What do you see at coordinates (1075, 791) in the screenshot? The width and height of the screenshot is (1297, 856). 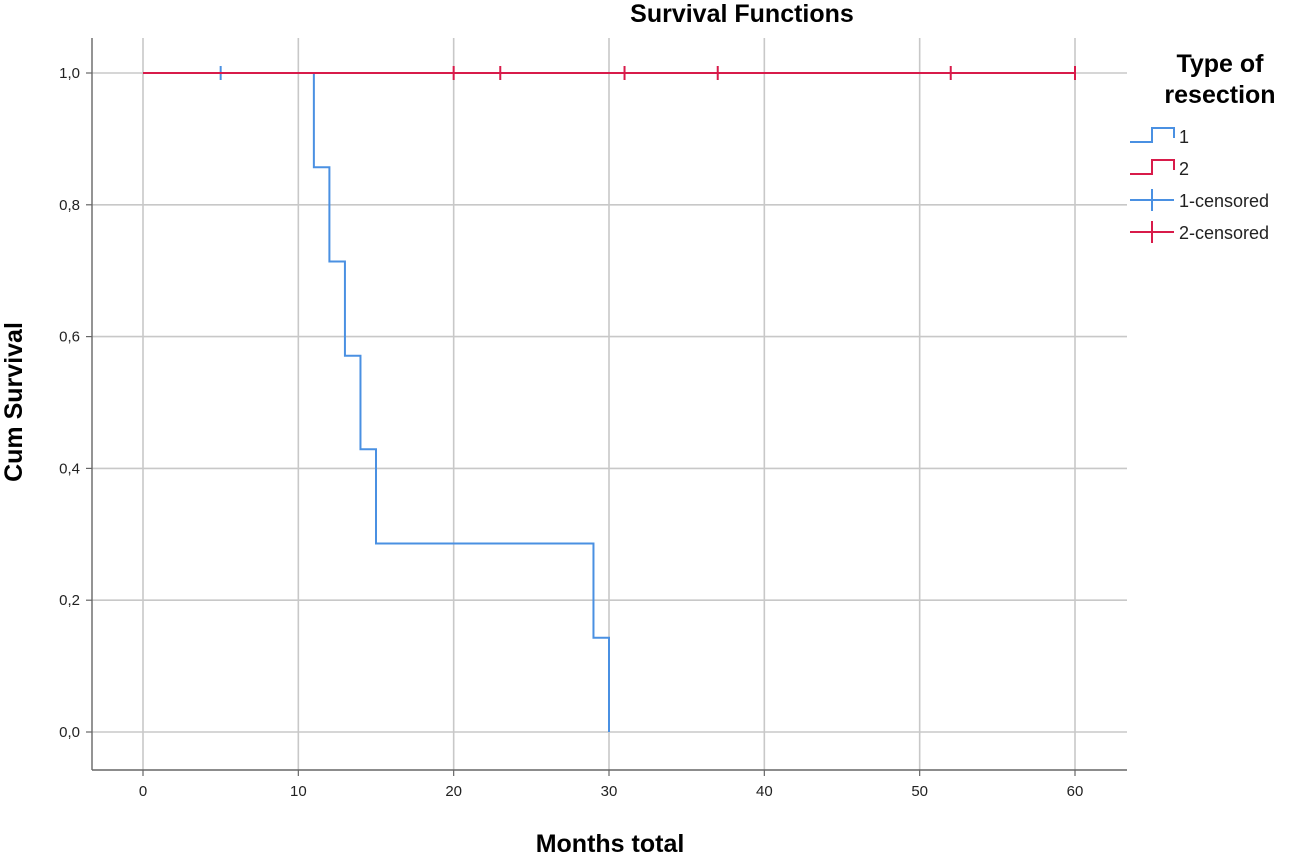 I see `x-tick-label-60: 60` at bounding box center [1075, 791].